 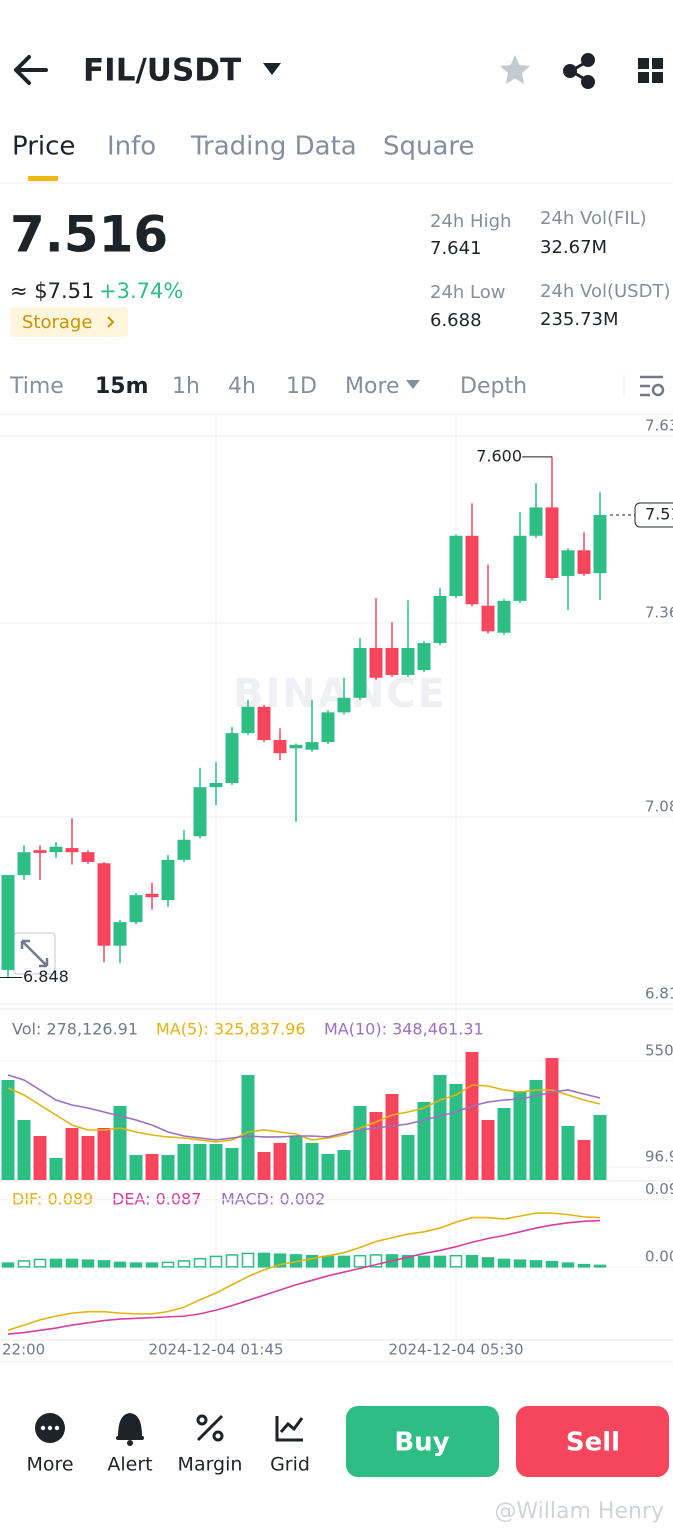 I want to click on tab: Square, so click(x=429, y=147).